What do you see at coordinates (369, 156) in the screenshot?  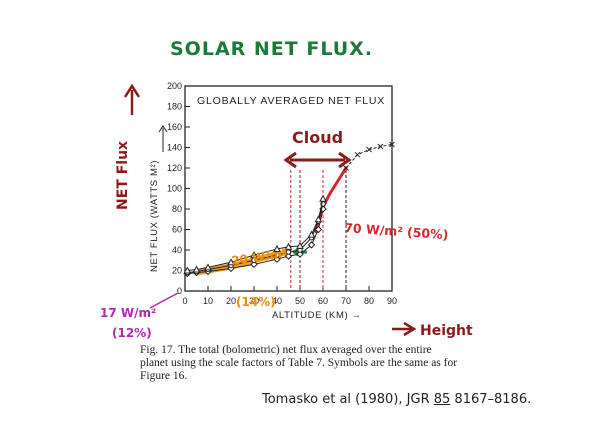 I see `series-line` at bounding box center [369, 156].